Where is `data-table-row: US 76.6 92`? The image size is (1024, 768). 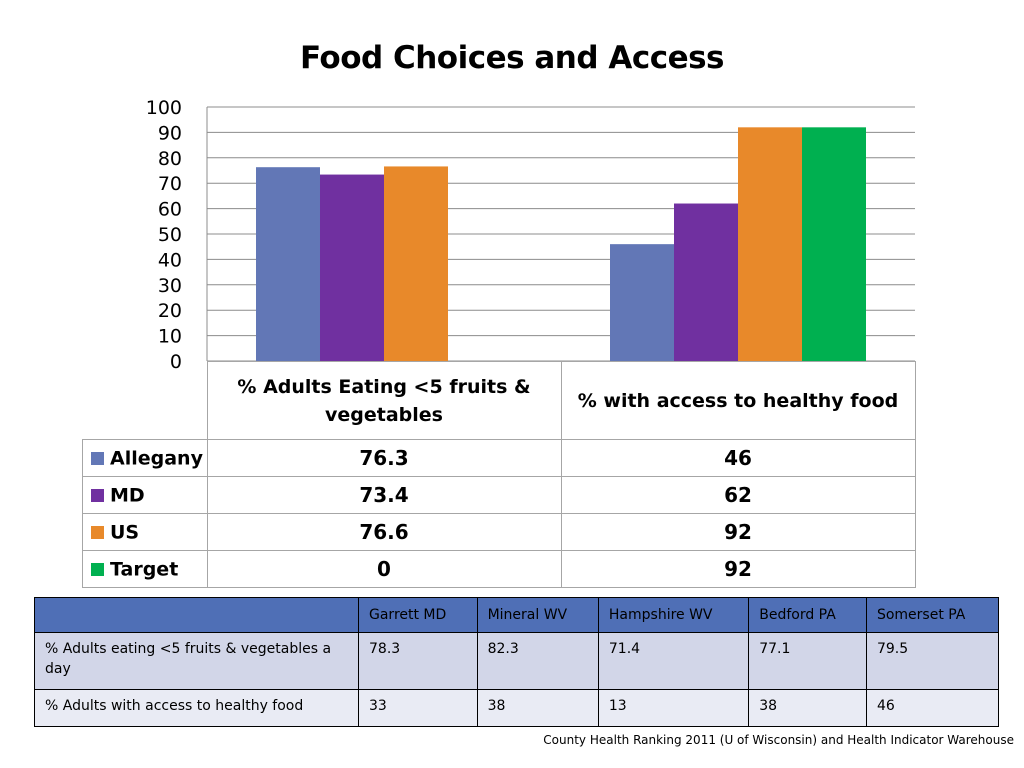 data-table-row: US 76.6 92 is located at coordinates (499, 532).